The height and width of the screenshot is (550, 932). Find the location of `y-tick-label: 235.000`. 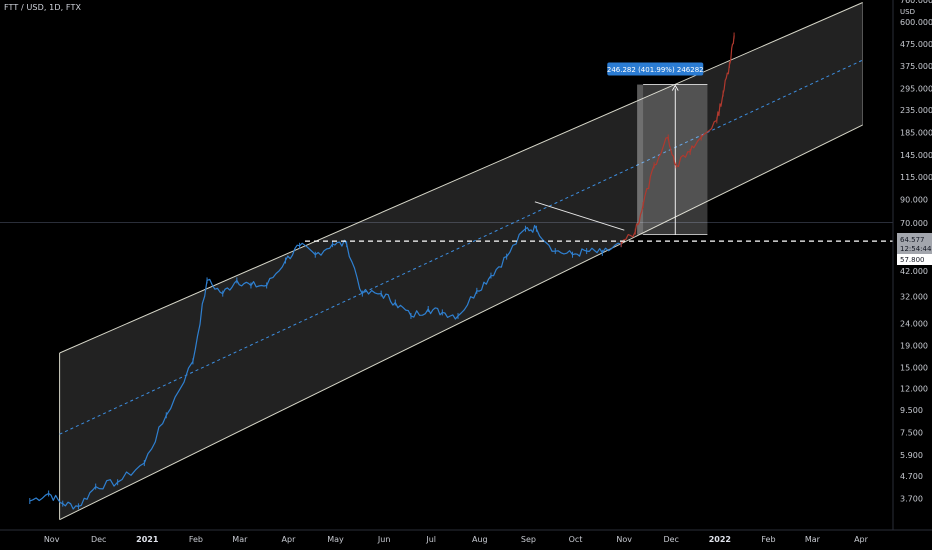

y-tick-label: 235.000 is located at coordinates (916, 110).